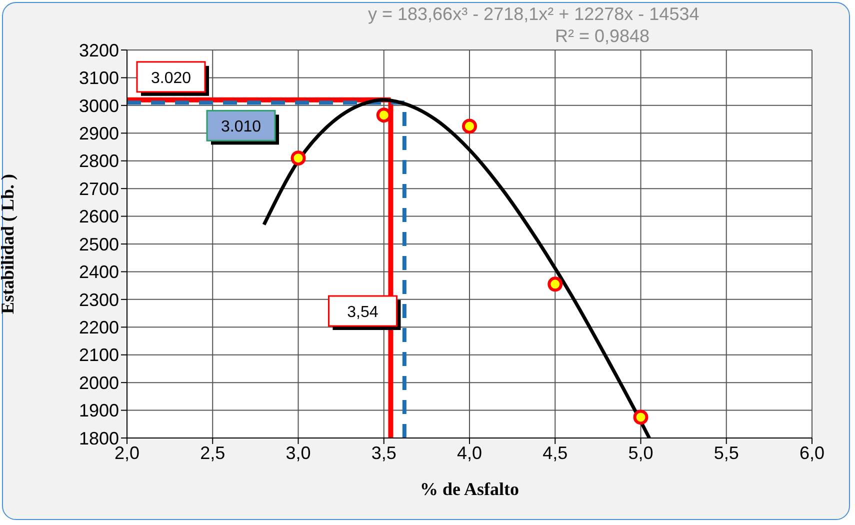  What do you see at coordinates (98, 410) in the screenshot?
I see `y-tick-label: 1900` at bounding box center [98, 410].